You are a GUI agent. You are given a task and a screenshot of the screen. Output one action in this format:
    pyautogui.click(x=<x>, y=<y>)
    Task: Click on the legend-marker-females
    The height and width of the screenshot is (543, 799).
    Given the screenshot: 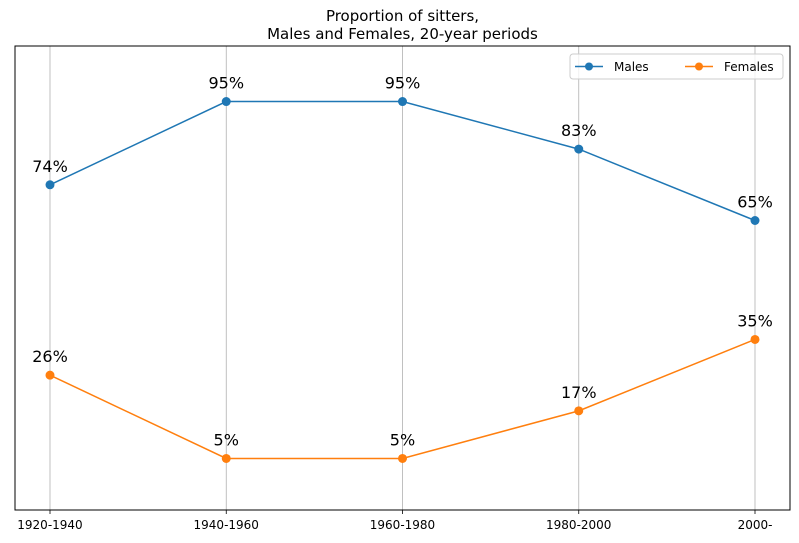 What is the action you would take?
    pyautogui.click(x=699, y=66)
    